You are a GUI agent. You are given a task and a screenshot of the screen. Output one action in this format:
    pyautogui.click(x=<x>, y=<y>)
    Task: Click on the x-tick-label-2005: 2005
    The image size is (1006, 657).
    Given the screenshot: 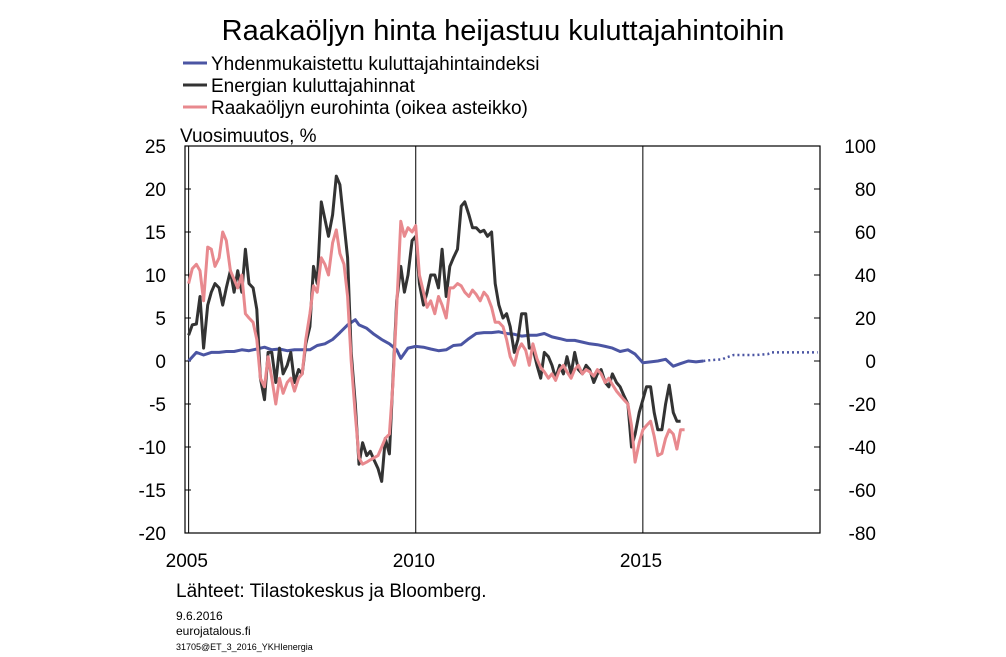 What is the action you would take?
    pyautogui.click(x=187, y=561)
    